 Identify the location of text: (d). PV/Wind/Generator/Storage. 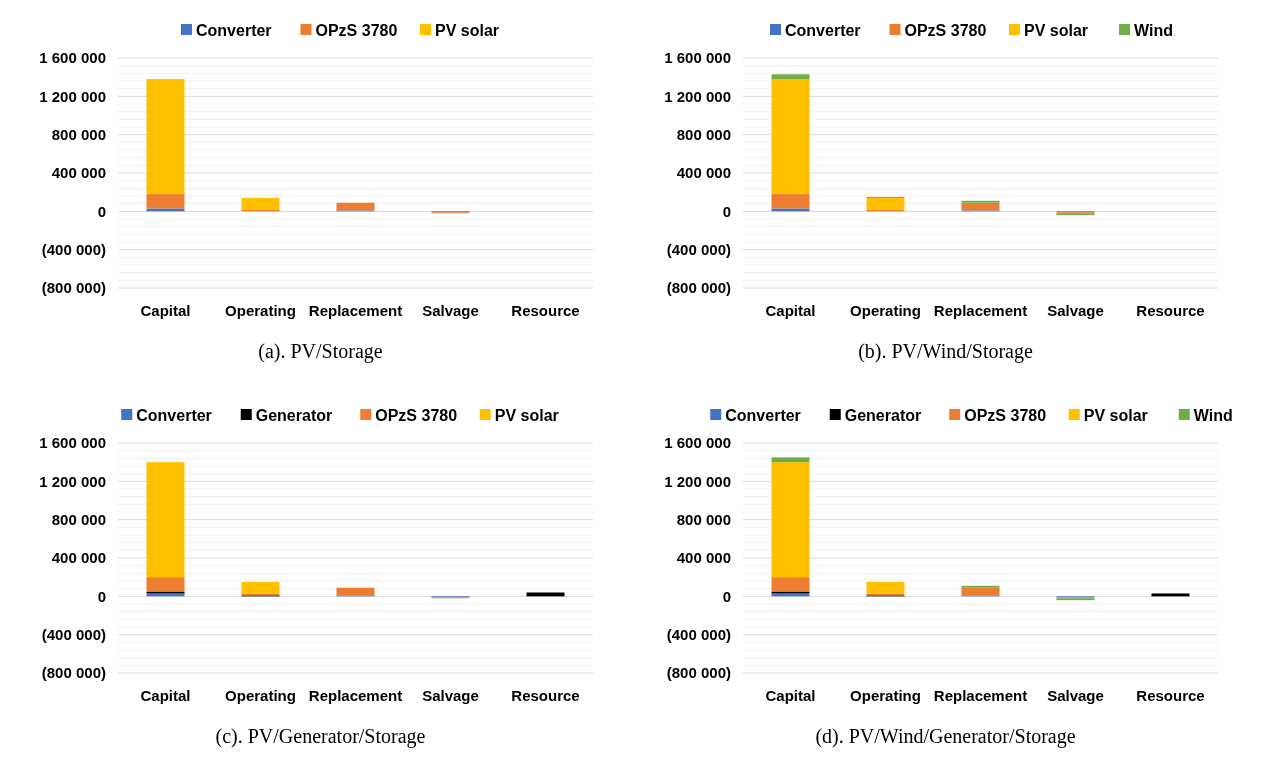
(945, 736).